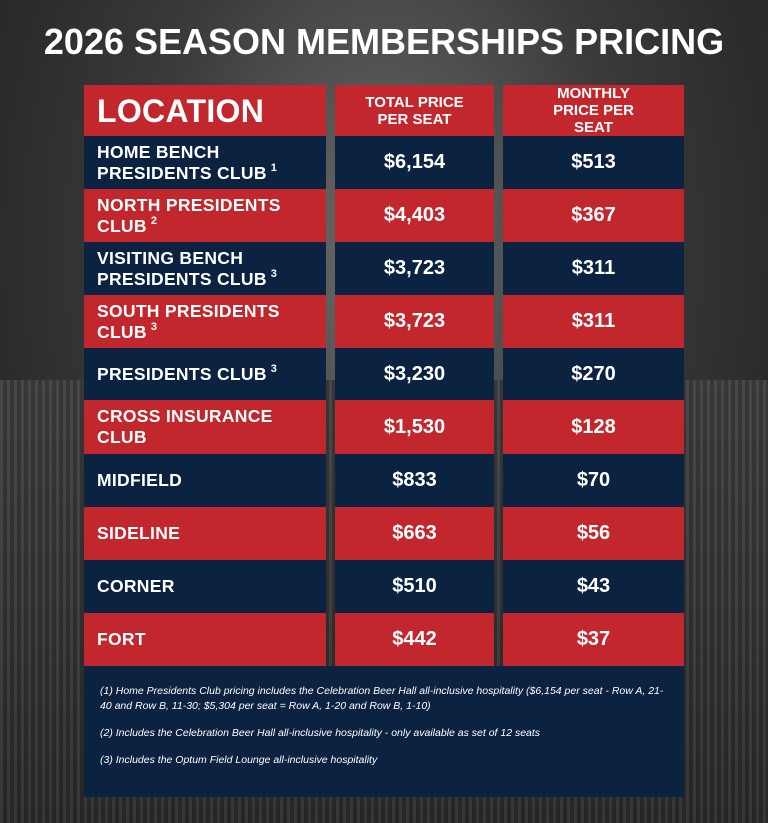 The height and width of the screenshot is (823, 768). Describe the element at coordinates (205, 533) in the screenshot. I see `location-cell: SIDELINE` at that location.